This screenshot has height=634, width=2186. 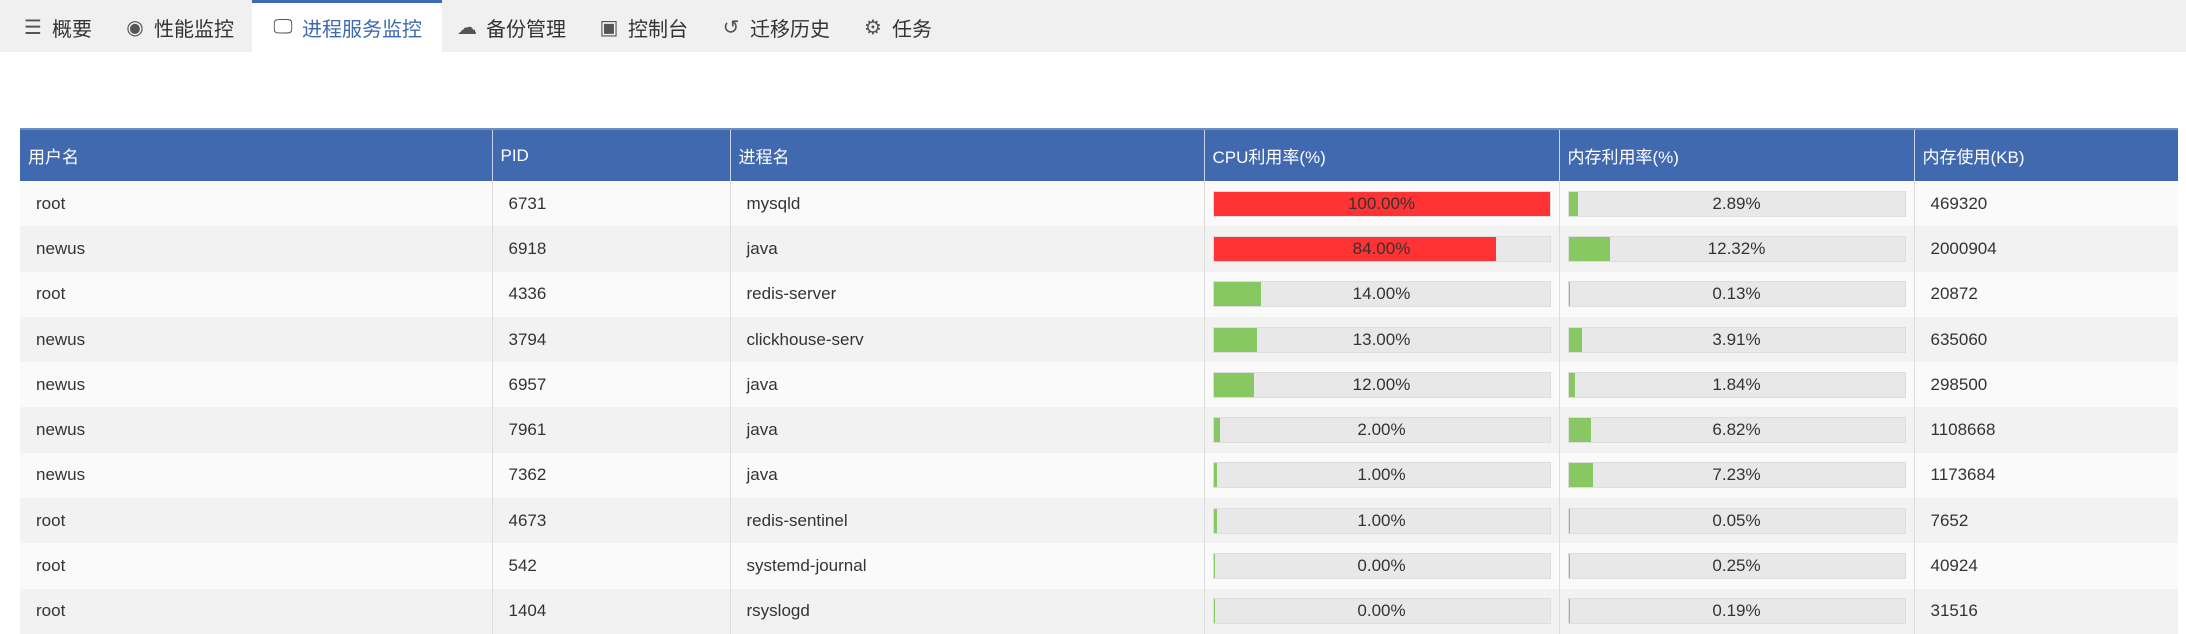 I want to click on mem-percent-cell: 0.13%, so click(x=1736, y=294).